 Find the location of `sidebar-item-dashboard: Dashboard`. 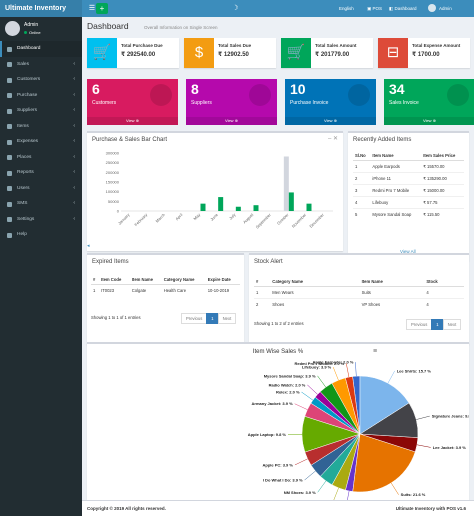

sidebar-item-dashboard: Dashboard is located at coordinates (41, 49).